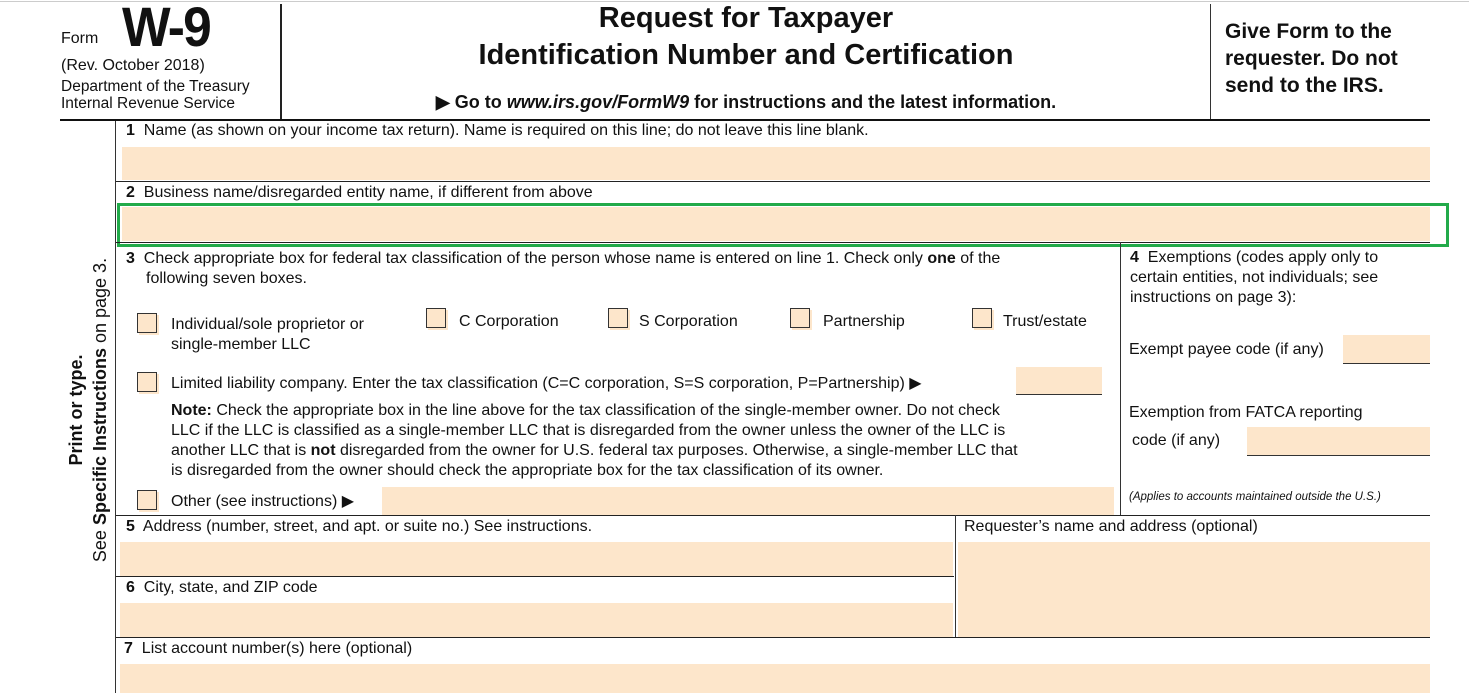  Describe the element at coordinates (776, 224) in the screenshot. I see `business-name-input` at that location.